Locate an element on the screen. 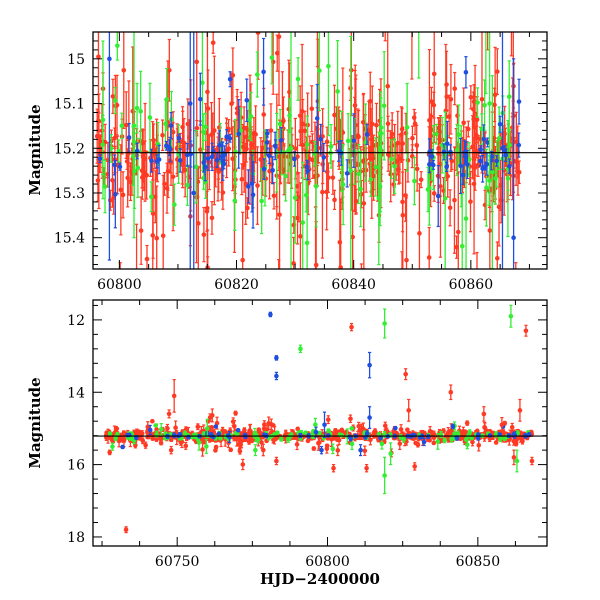 This screenshot has height=600, width=600. x-tick-label: 60800 is located at coordinates (327, 562).